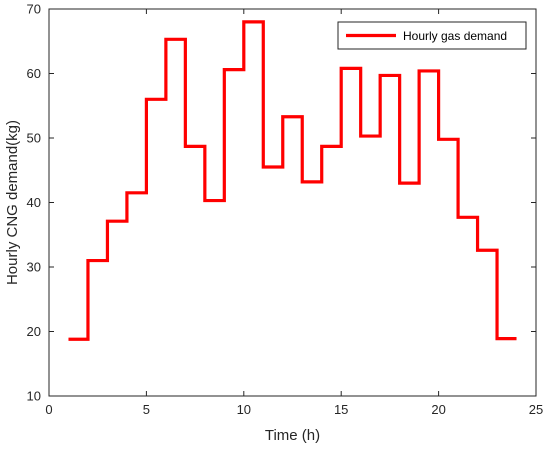 Image resolution: width=550 pixels, height=449 pixels. What do you see at coordinates (34, 331) in the screenshot?
I see `y-tick-label: 20` at bounding box center [34, 331].